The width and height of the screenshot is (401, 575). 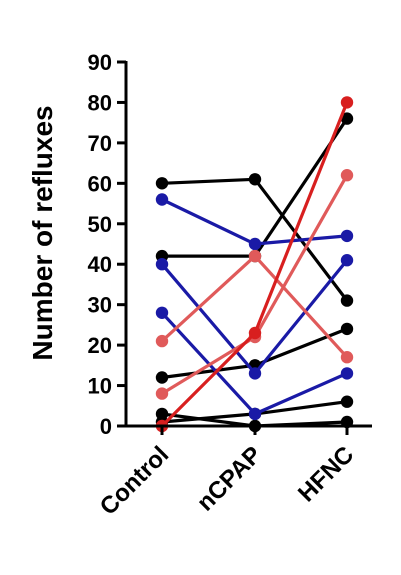 What do you see at coordinates (42, 232) in the screenshot?
I see `y-axis-title: Number of refluxes` at bounding box center [42, 232].